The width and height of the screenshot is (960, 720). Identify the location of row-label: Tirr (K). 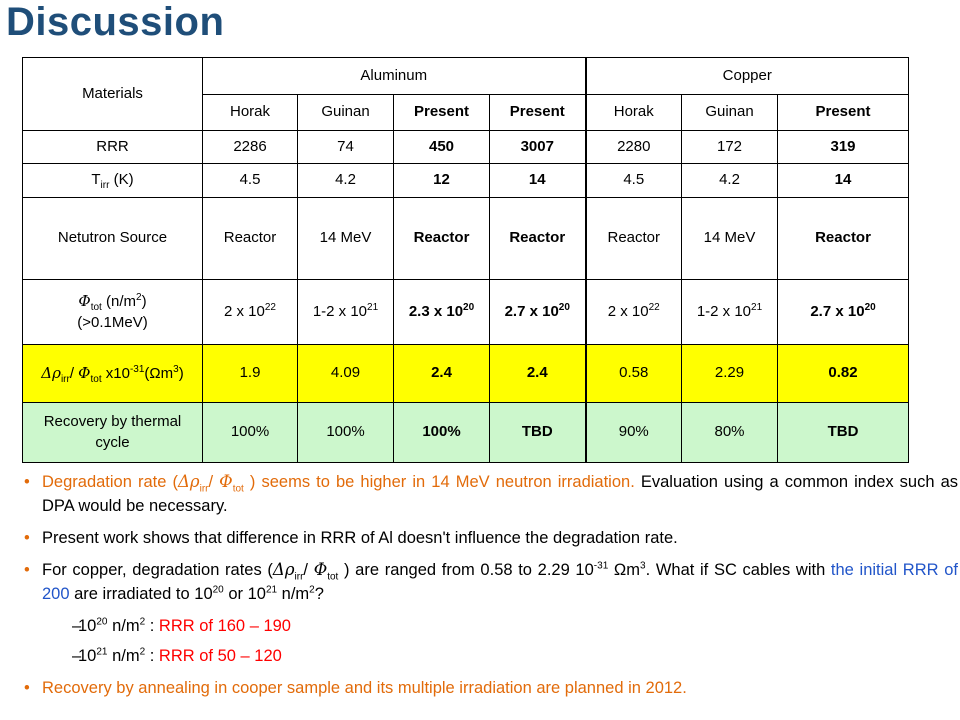
(112, 180).